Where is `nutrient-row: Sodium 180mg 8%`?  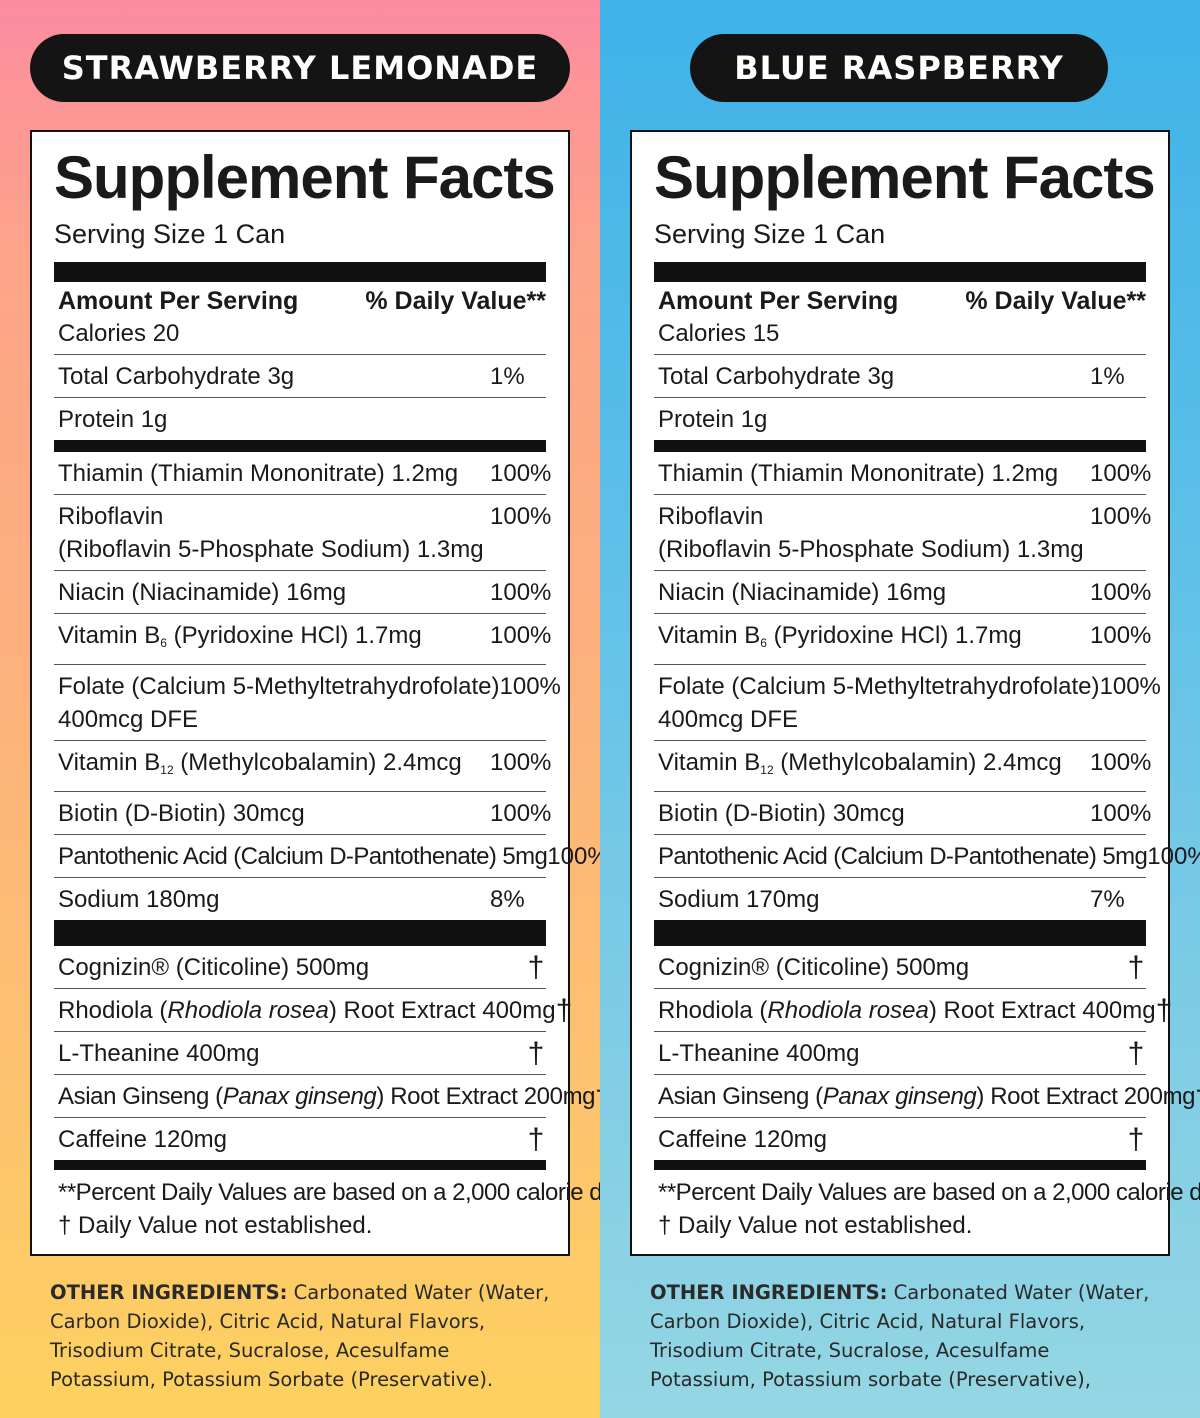 nutrient-row: Sodium 180mg 8% is located at coordinates (291, 899).